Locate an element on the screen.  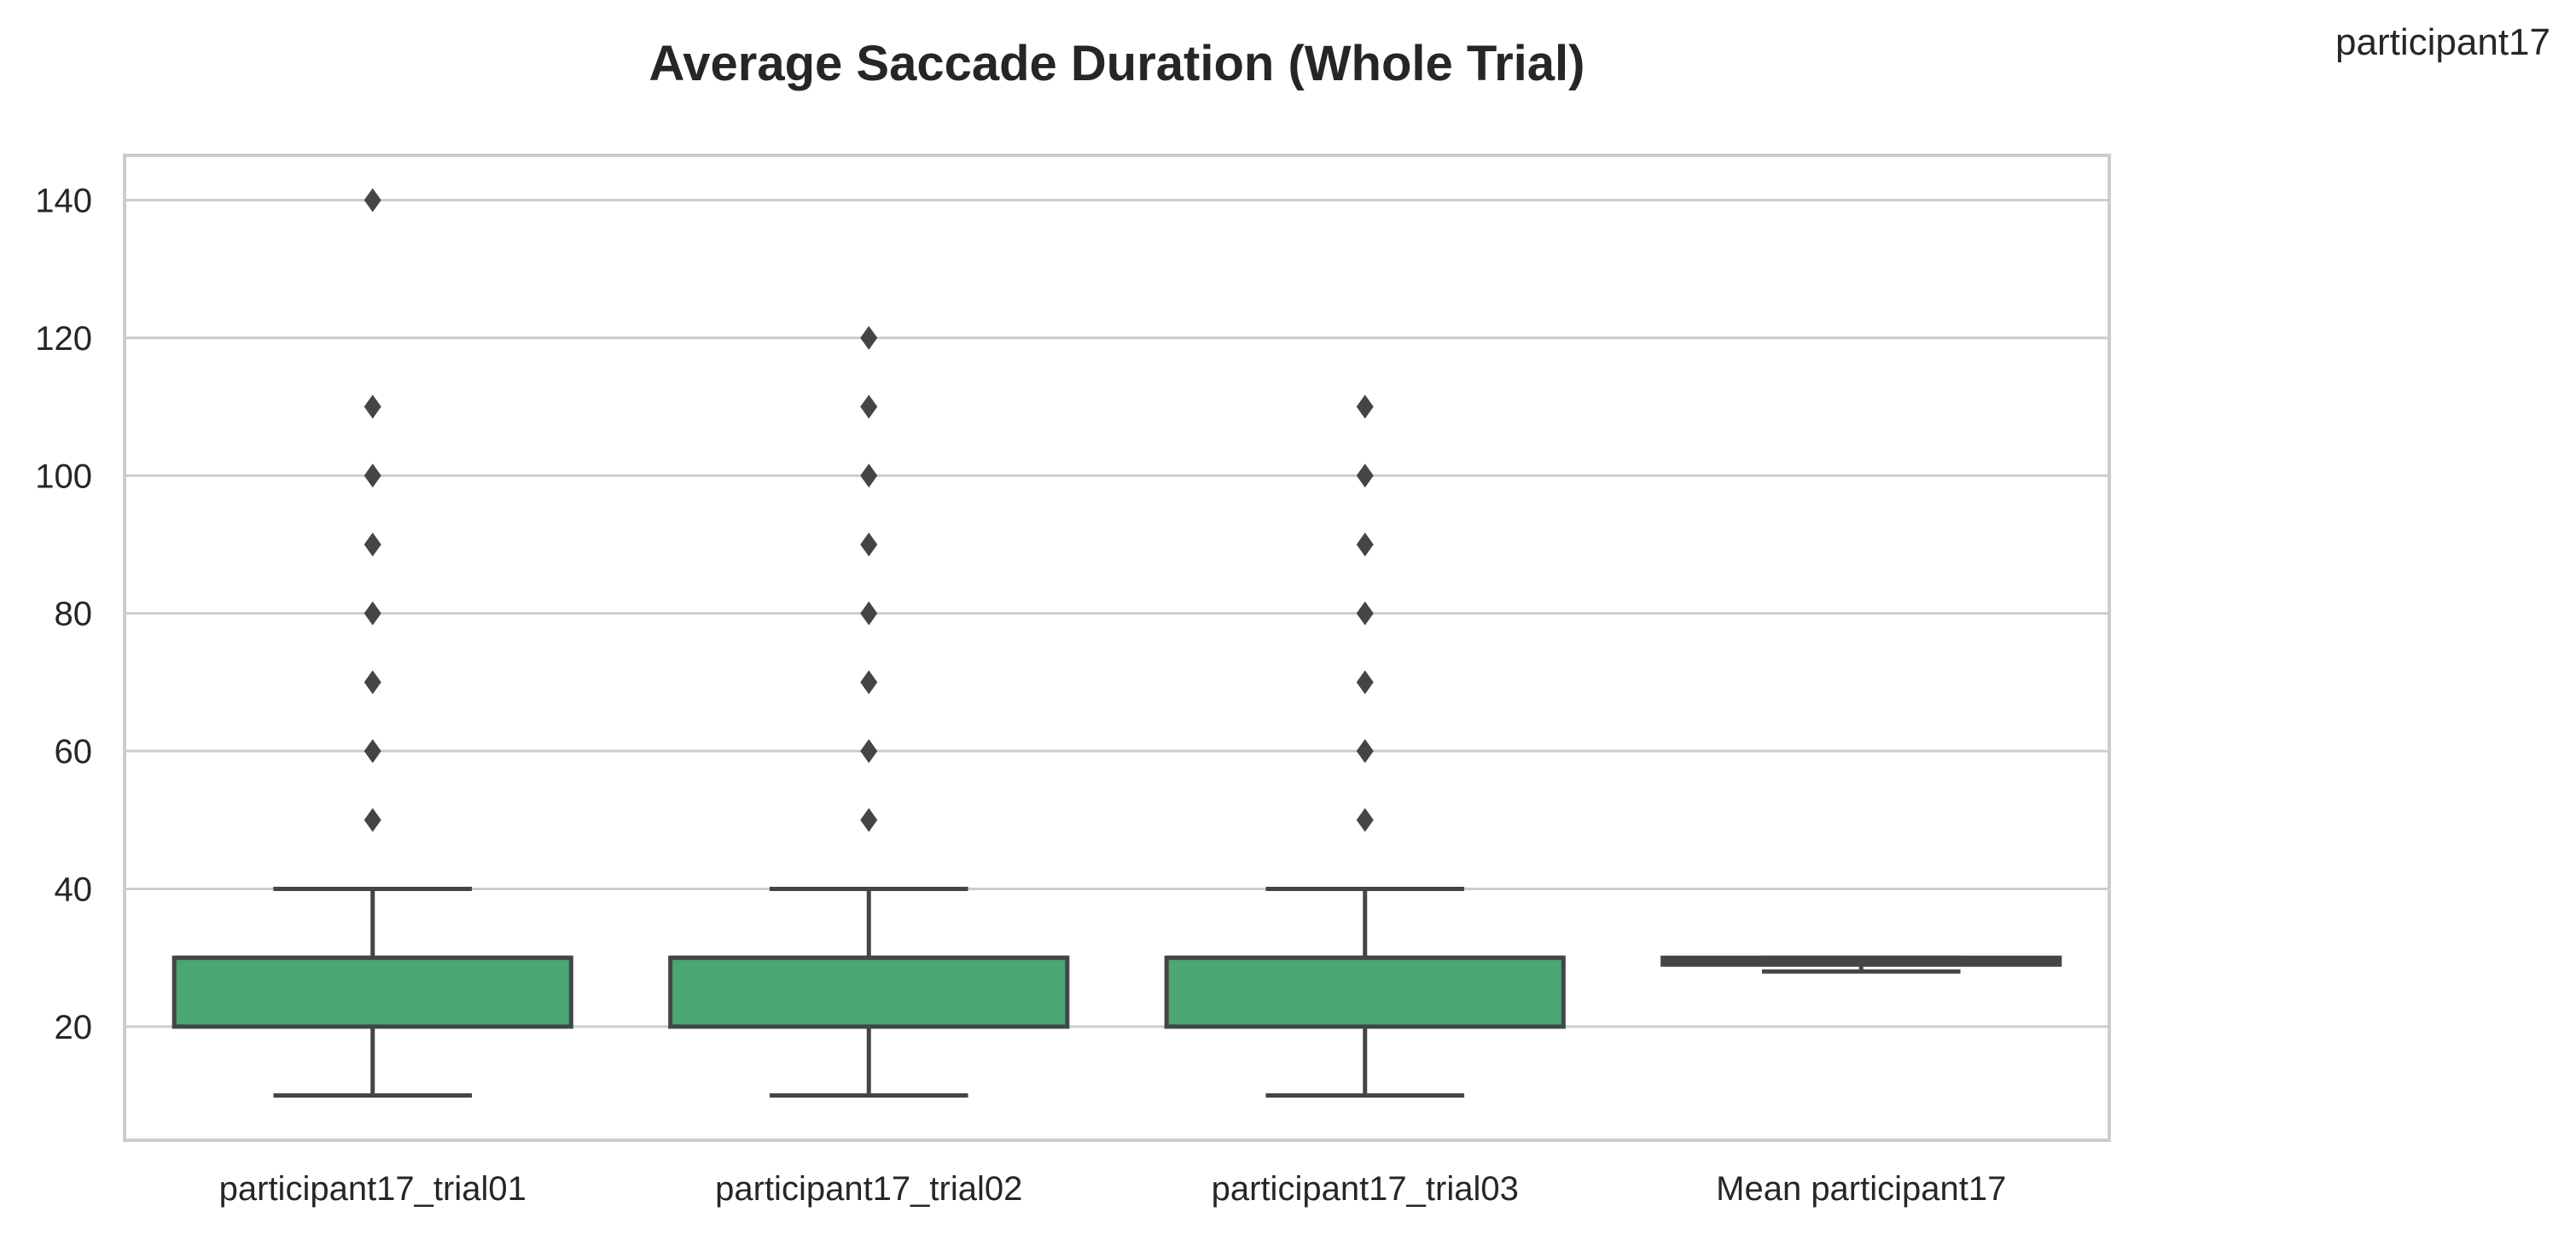
y-tick-label: 140 is located at coordinates (64, 200).